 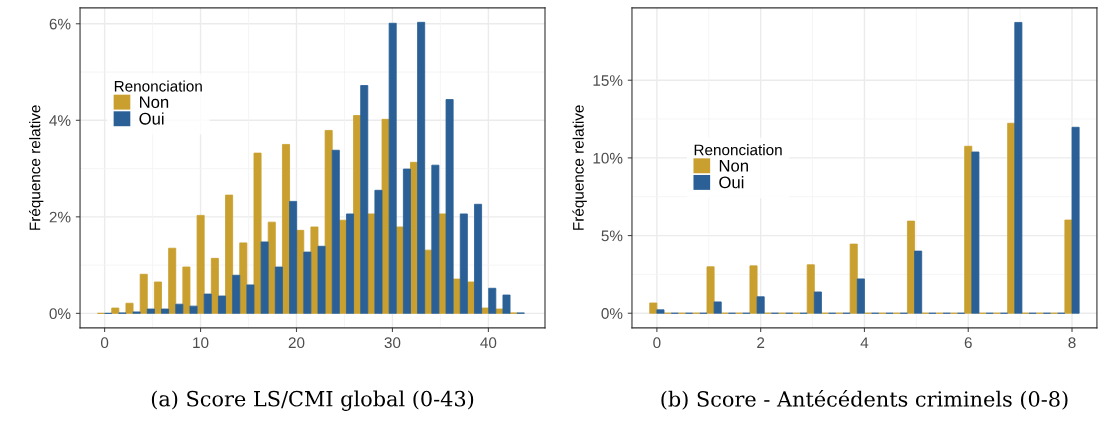 I want to click on y-tick-label: 5%, so click(x=612, y=236).